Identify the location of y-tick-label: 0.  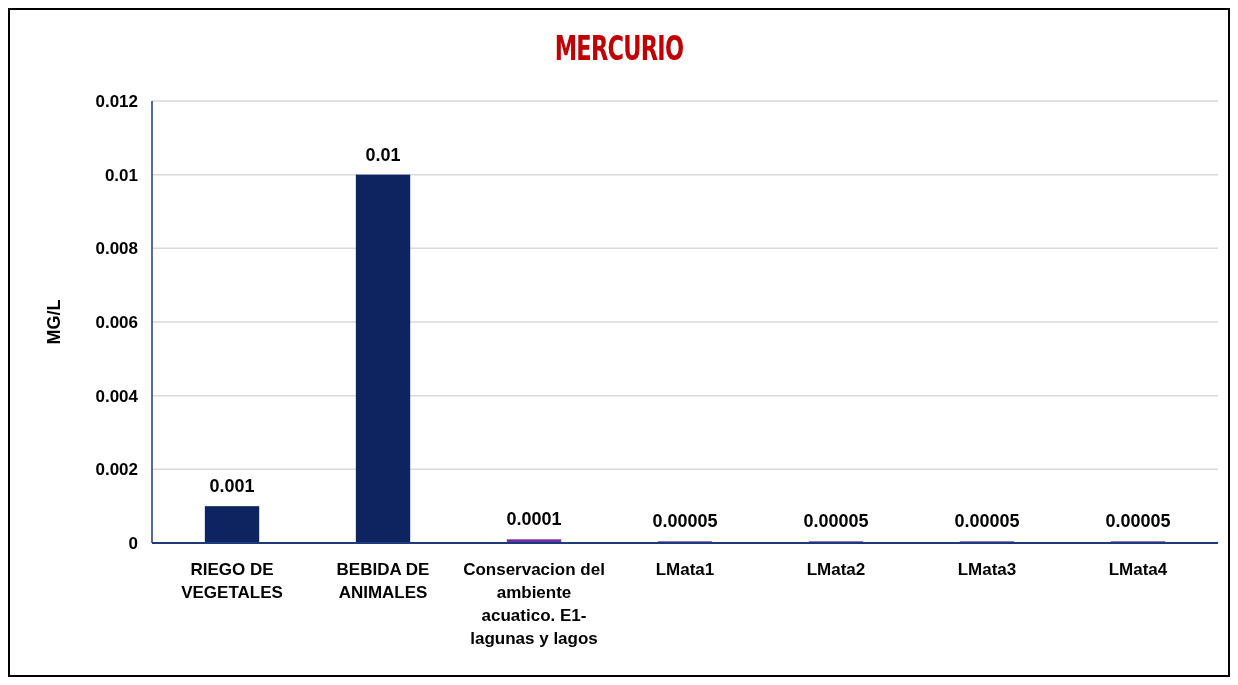
(133, 543).